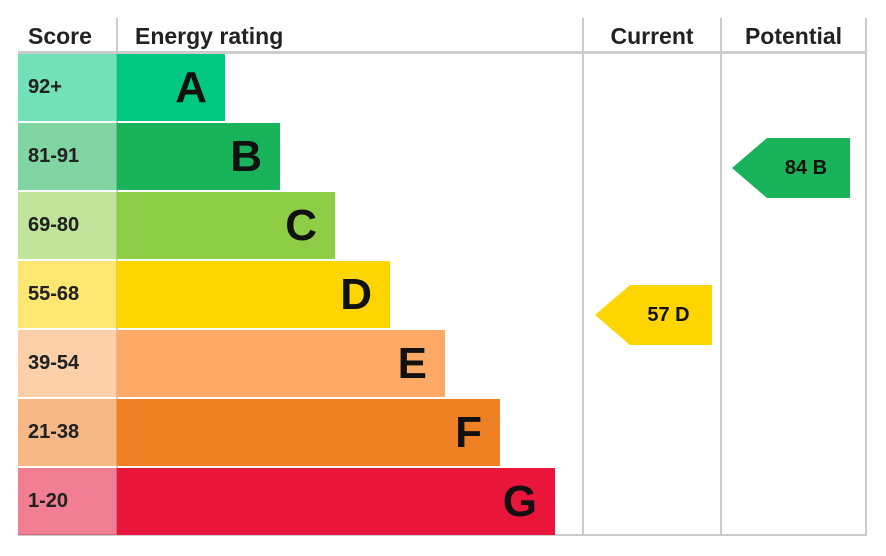 The image size is (886, 556). Describe the element at coordinates (652, 36) in the screenshot. I see `current-header: Current` at that location.